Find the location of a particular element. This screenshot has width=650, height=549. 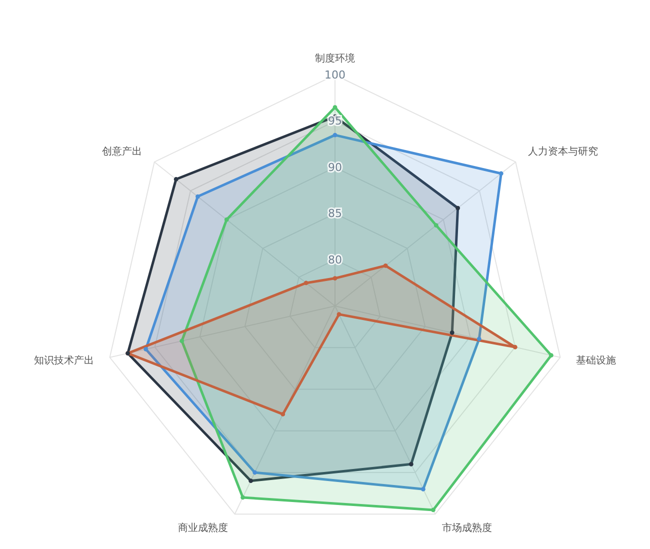

y-tick-label: 100 is located at coordinates (335, 75).